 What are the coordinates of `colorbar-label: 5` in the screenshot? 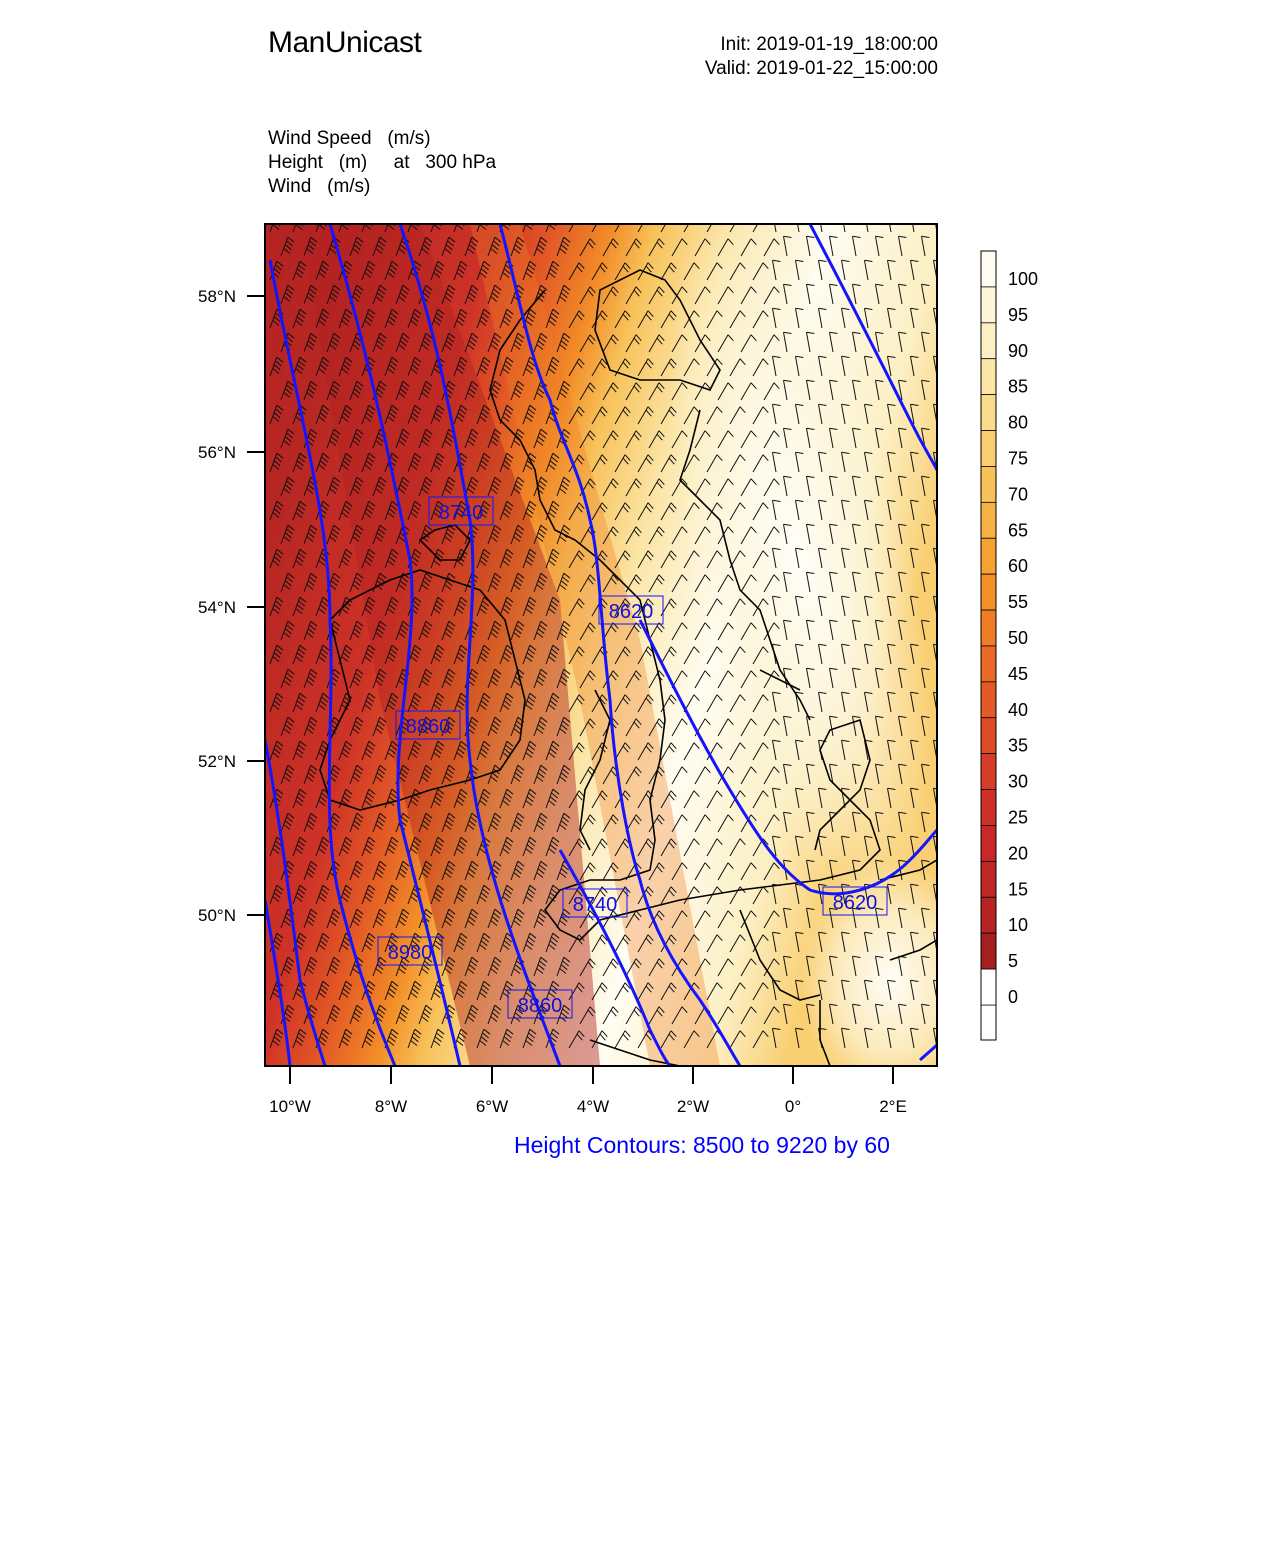 It's located at (1013, 961).